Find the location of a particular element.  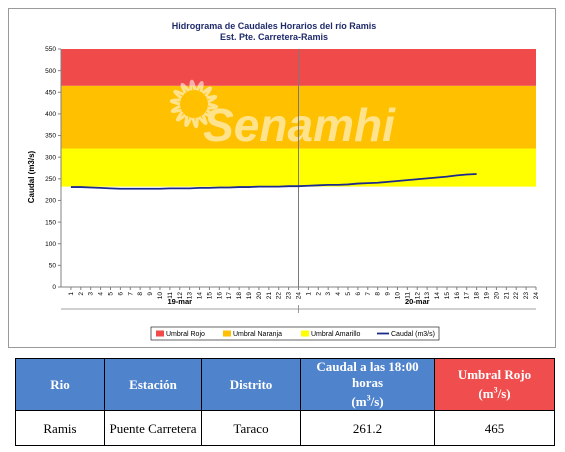

header-caudal-unit: (m3/s) is located at coordinates (367, 402).